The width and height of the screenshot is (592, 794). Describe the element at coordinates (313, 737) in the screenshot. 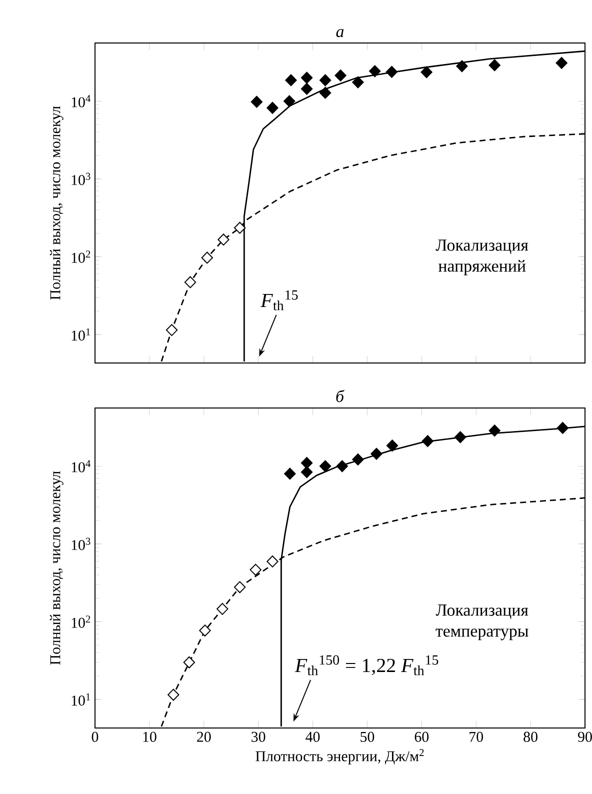

I see `x-tick-label: 40` at that location.